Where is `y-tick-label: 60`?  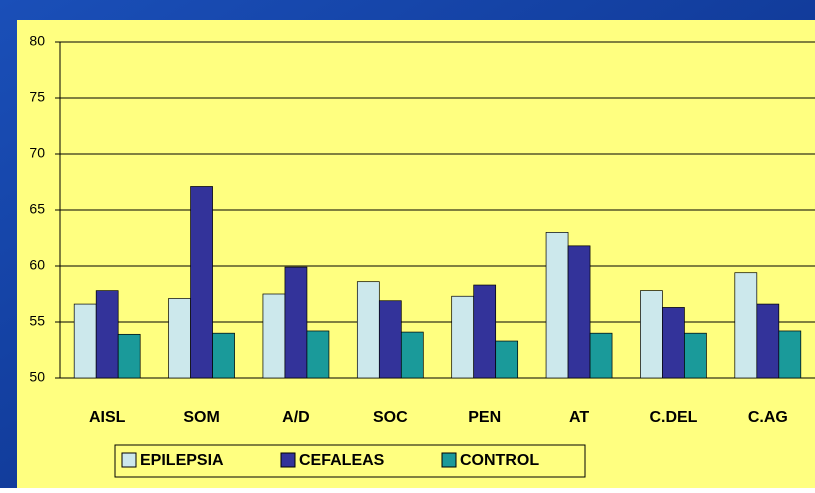
y-tick-label: 60 is located at coordinates (37, 265).